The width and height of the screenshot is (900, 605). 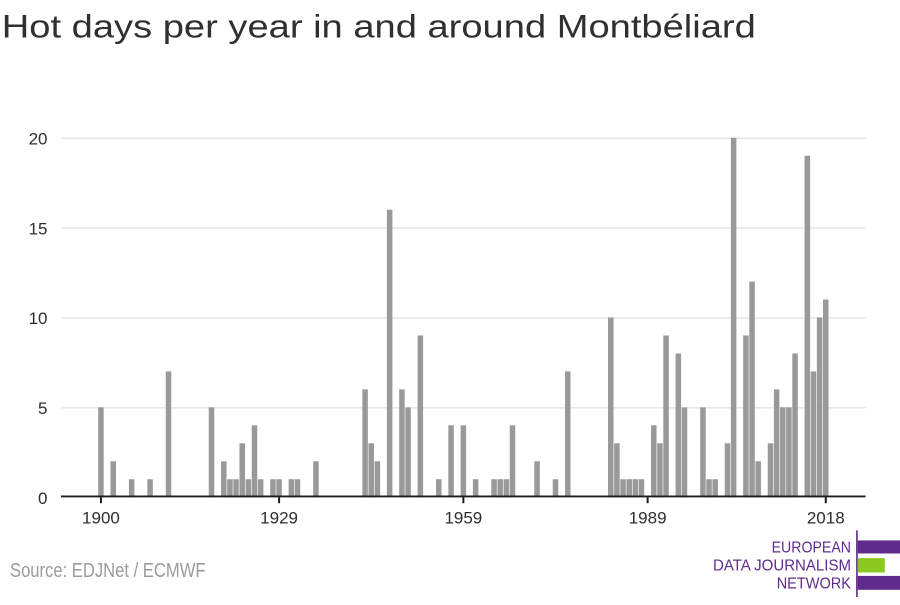 What do you see at coordinates (814, 583) in the screenshot?
I see `svg-text: NETWORK` at bounding box center [814, 583].